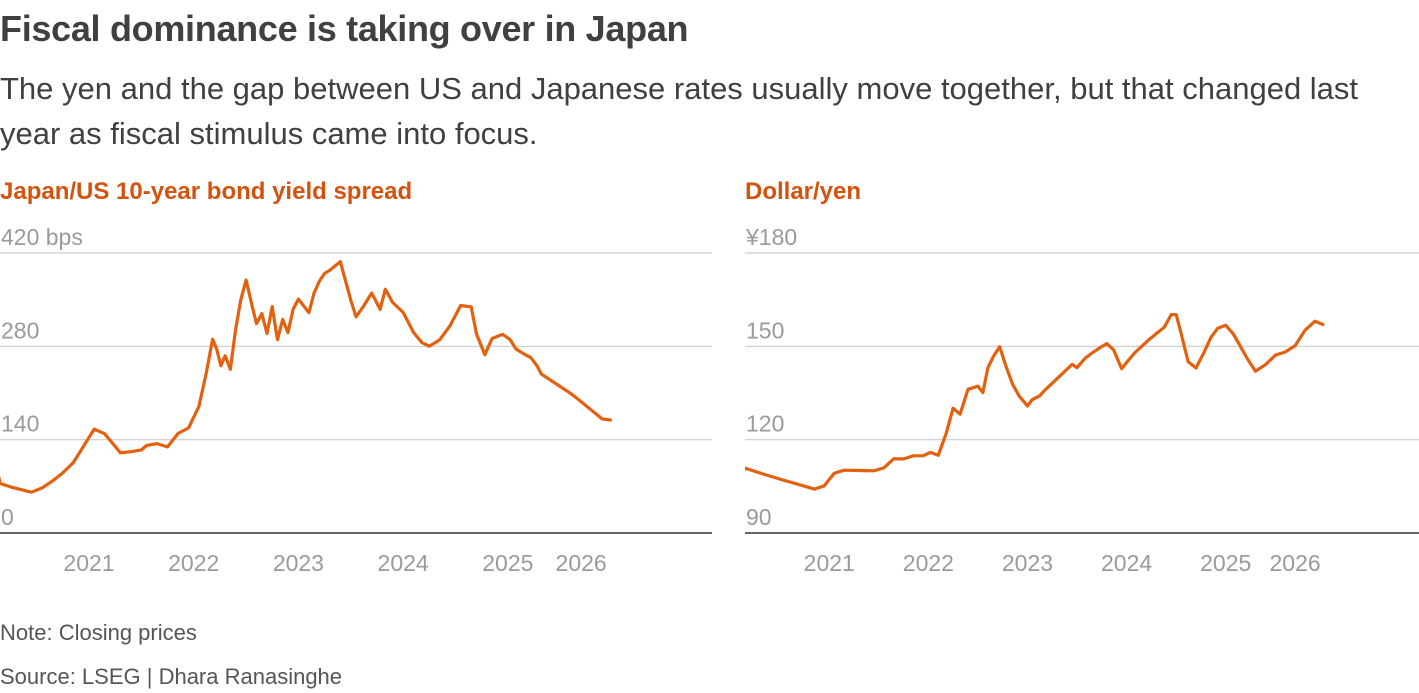  I want to click on spread-series-line, so click(306, 377).